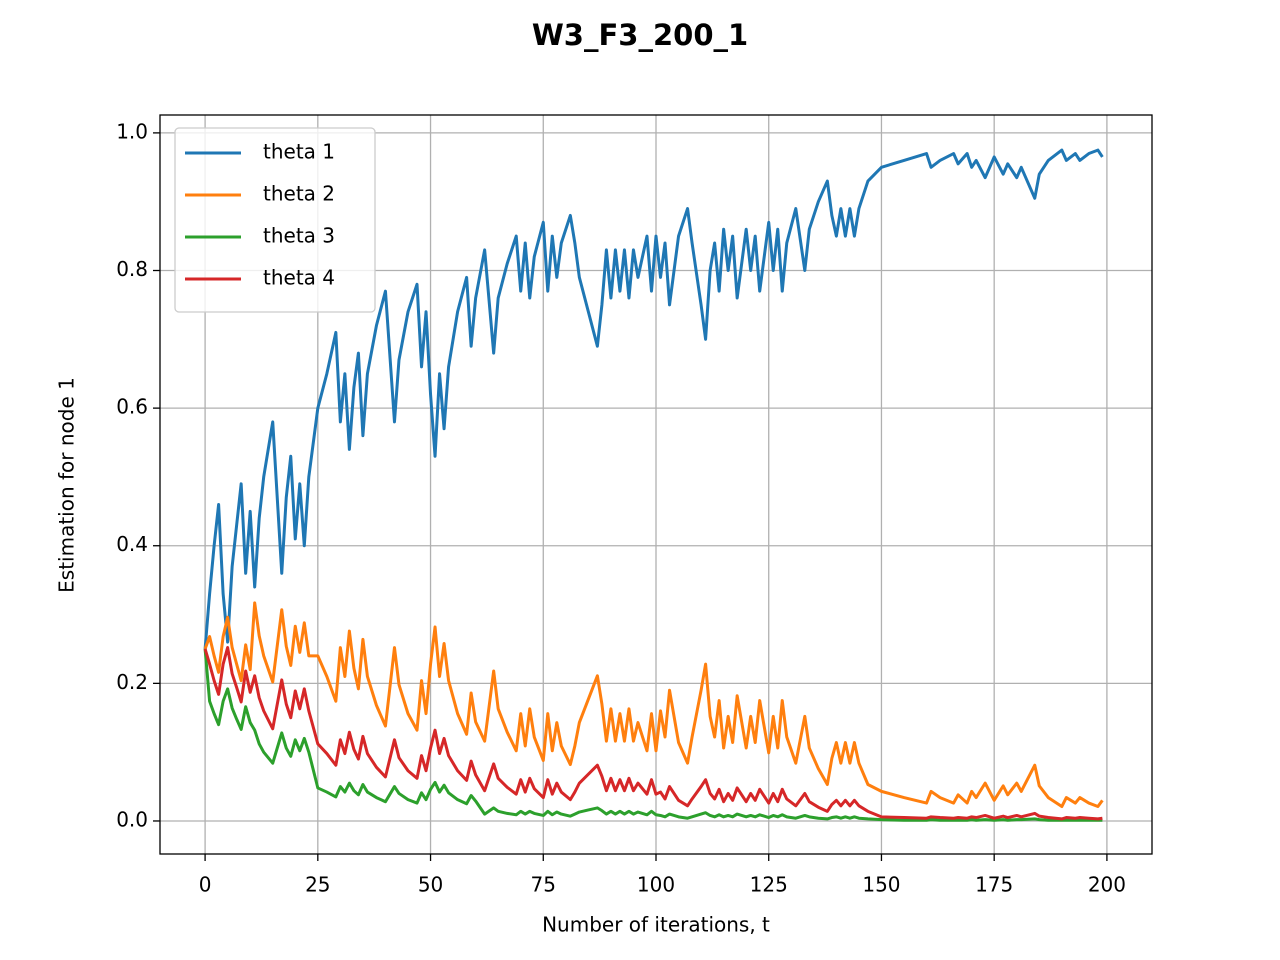  Describe the element at coordinates (299, 278) in the screenshot. I see `legend-label: theta 4` at that location.